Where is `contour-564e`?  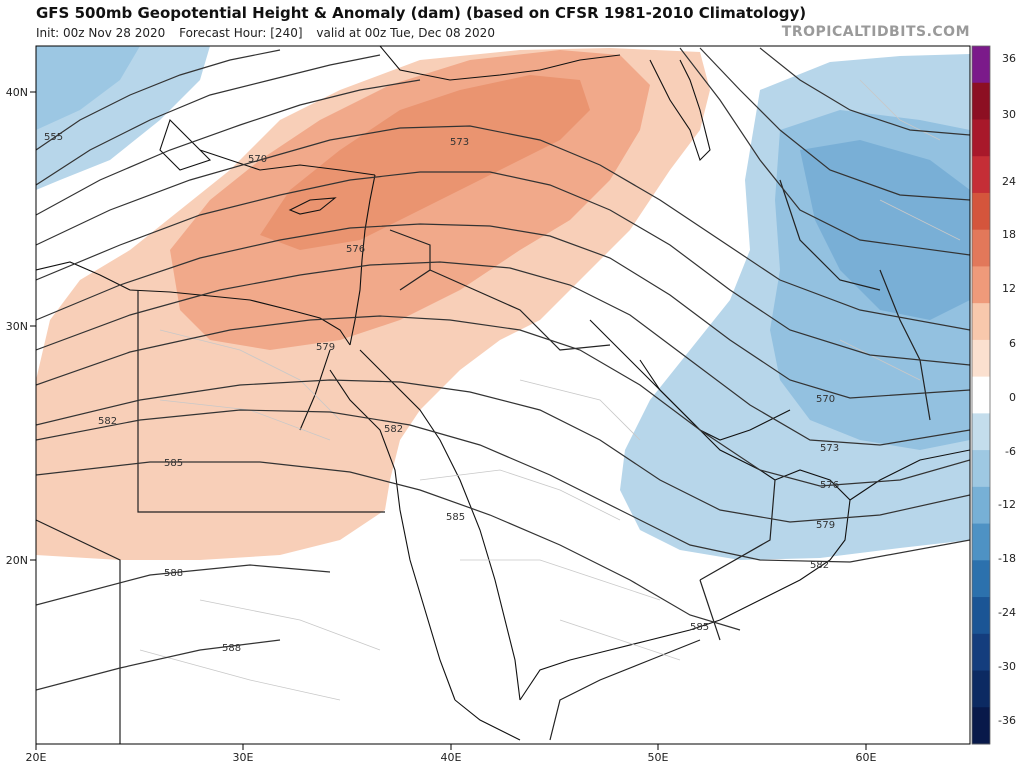
contour-564e is located at coordinates (834, 124).